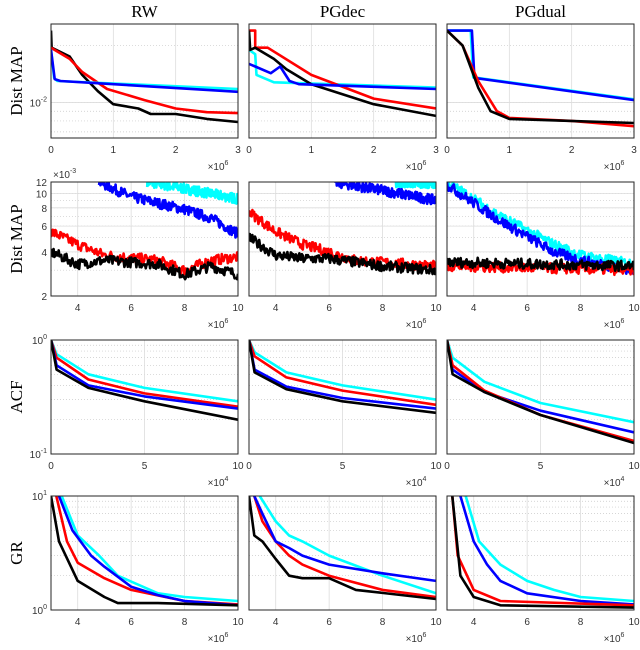 The width and height of the screenshot is (640, 650). What do you see at coordinates (540, 11) in the screenshot?
I see `column-title-pgdual: PGdual` at bounding box center [540, 11].